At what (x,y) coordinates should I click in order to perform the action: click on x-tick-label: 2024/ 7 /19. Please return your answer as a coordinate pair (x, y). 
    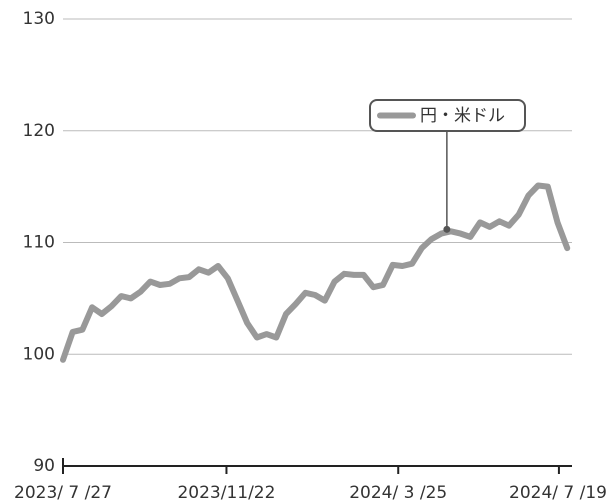
    Looking at the image, I should click on (558, 492).